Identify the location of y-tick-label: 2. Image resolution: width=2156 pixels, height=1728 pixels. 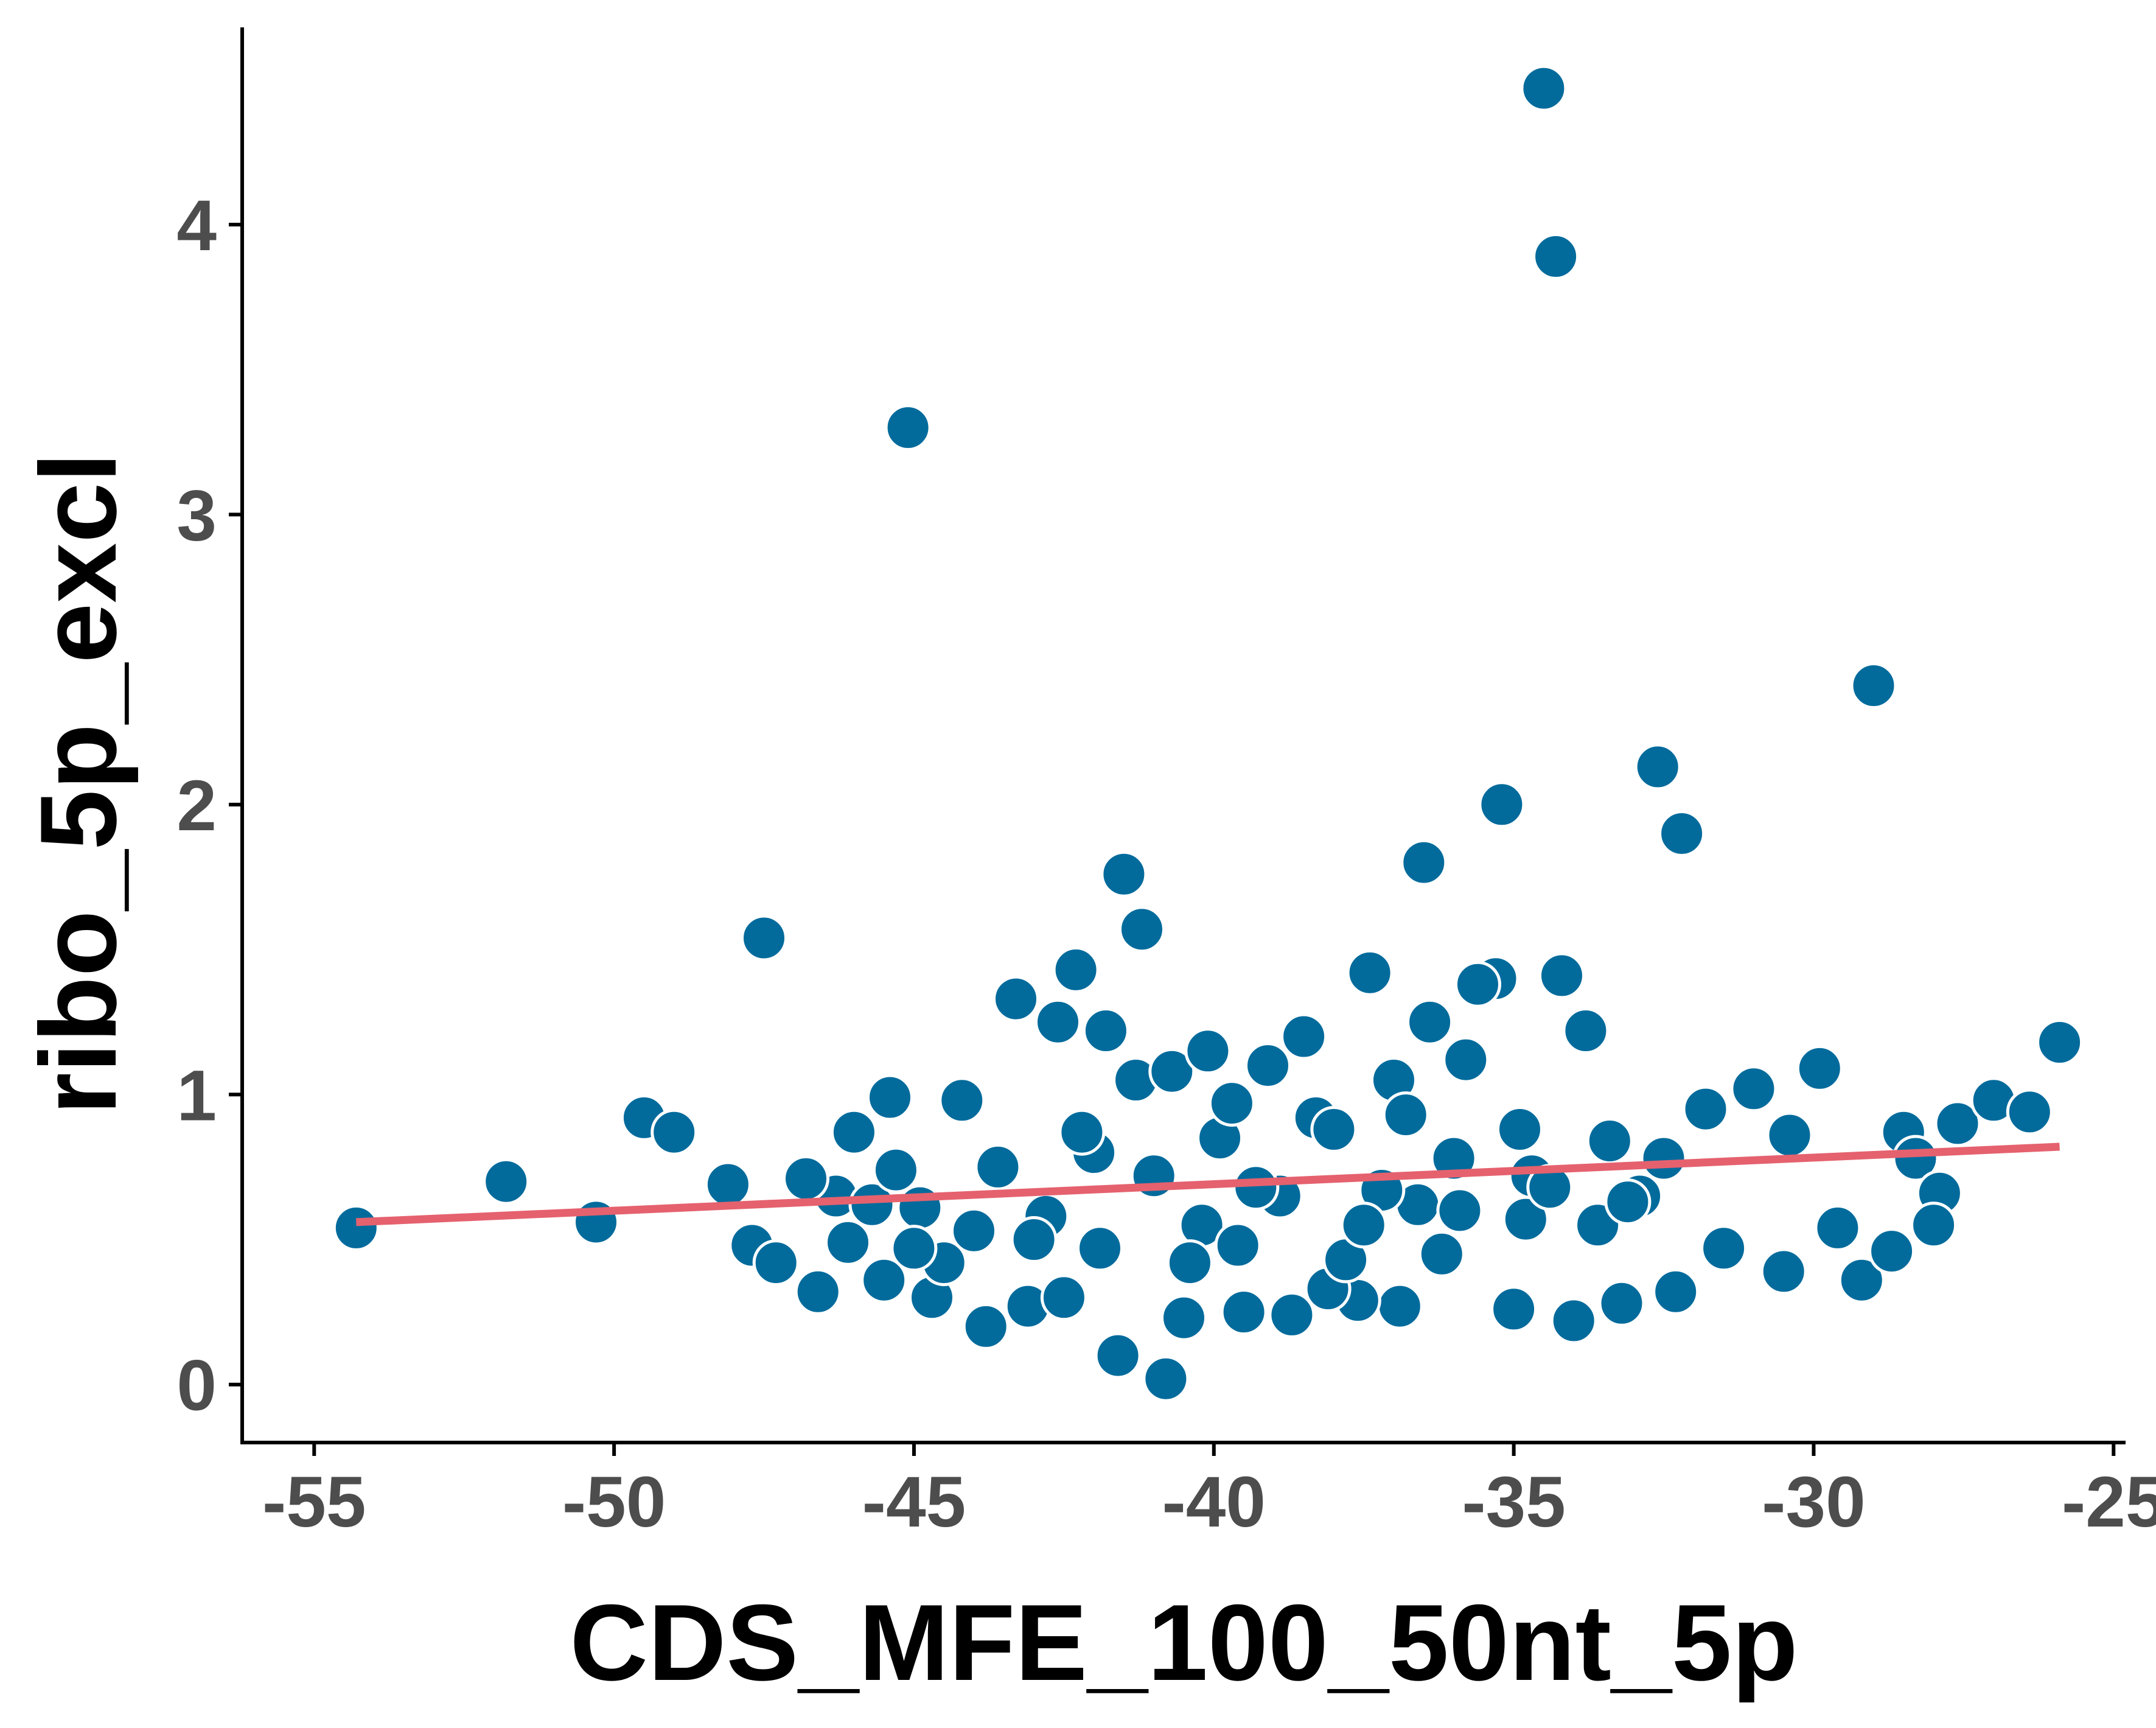
(197, 806).